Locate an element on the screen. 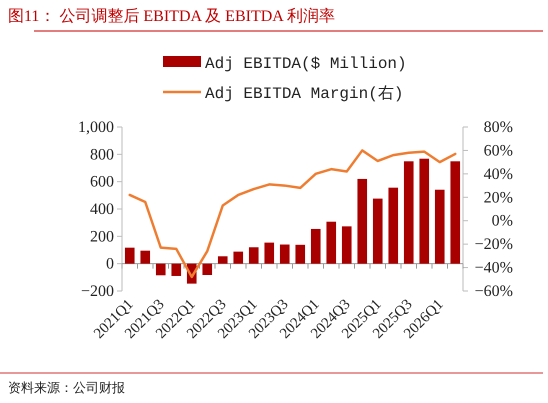 This screenshot has height=403, width=548. y2-tick-label: 80% is located at coordinates (498, 127).